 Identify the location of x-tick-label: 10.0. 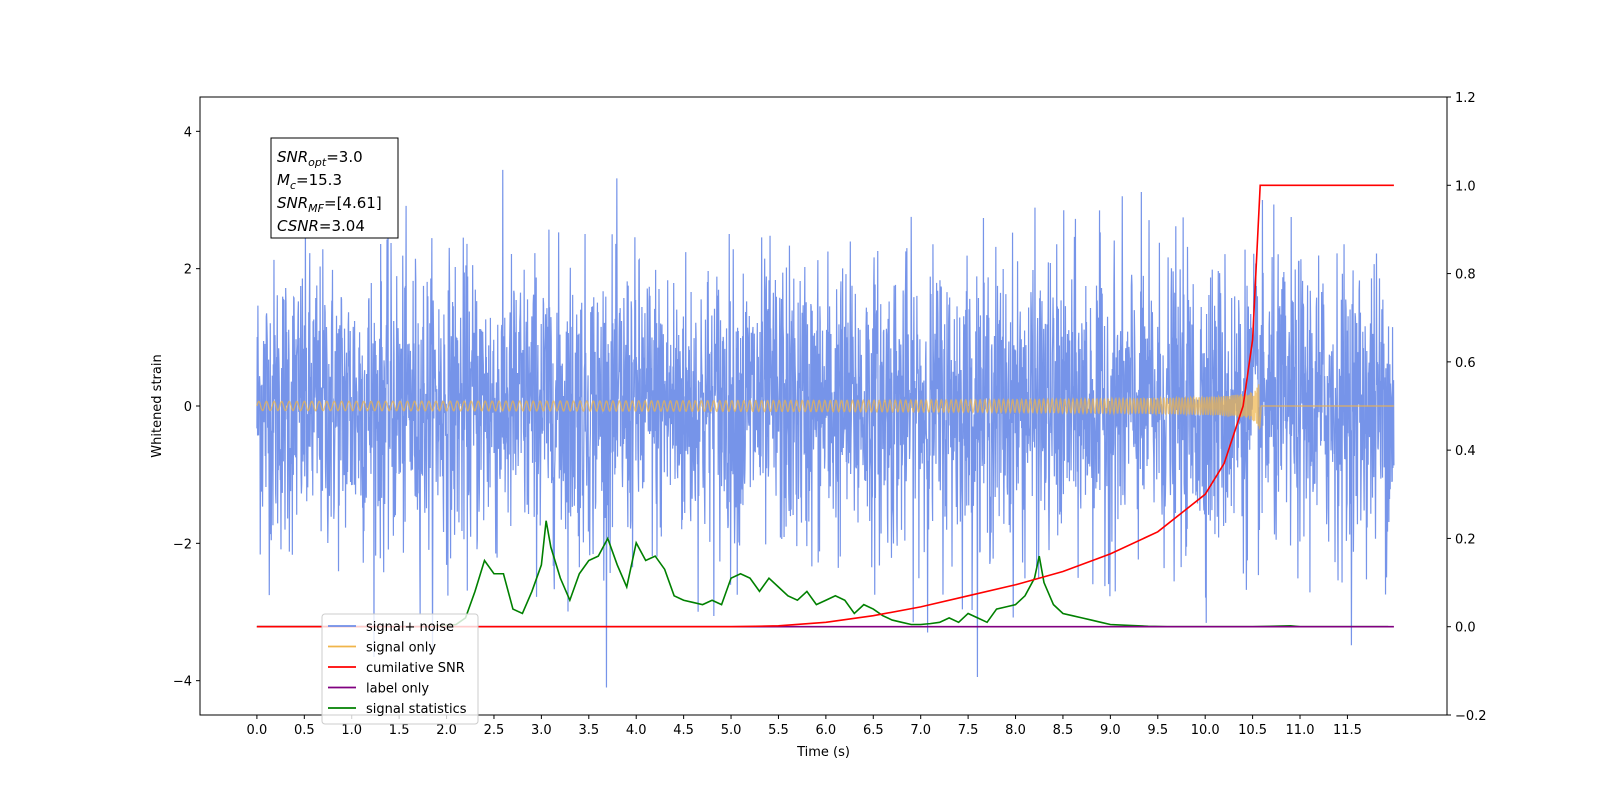
(1205, 730).